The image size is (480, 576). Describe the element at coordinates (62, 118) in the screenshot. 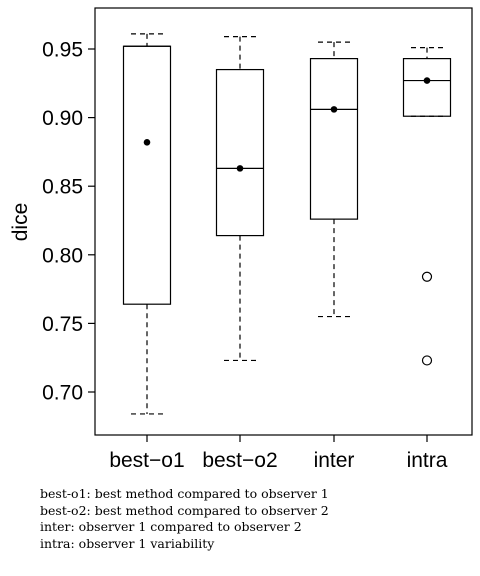

I see `y-tick-label: 0.90` at that location.